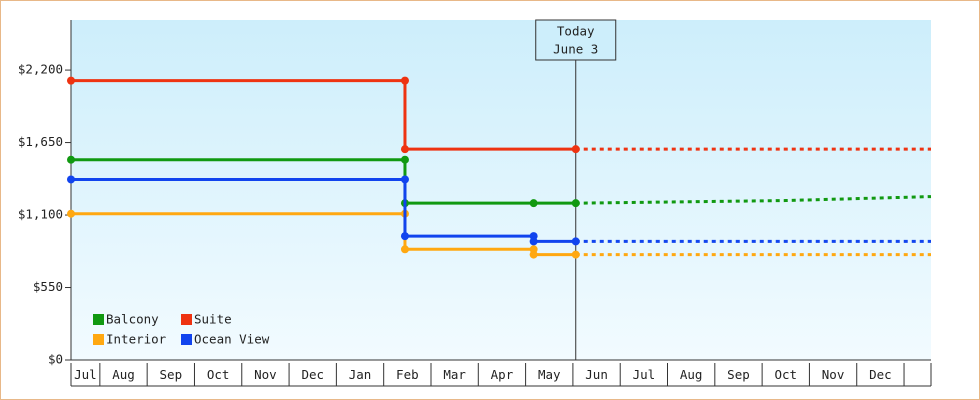  I want to click on legend-label: Interior, so click(136, 339).